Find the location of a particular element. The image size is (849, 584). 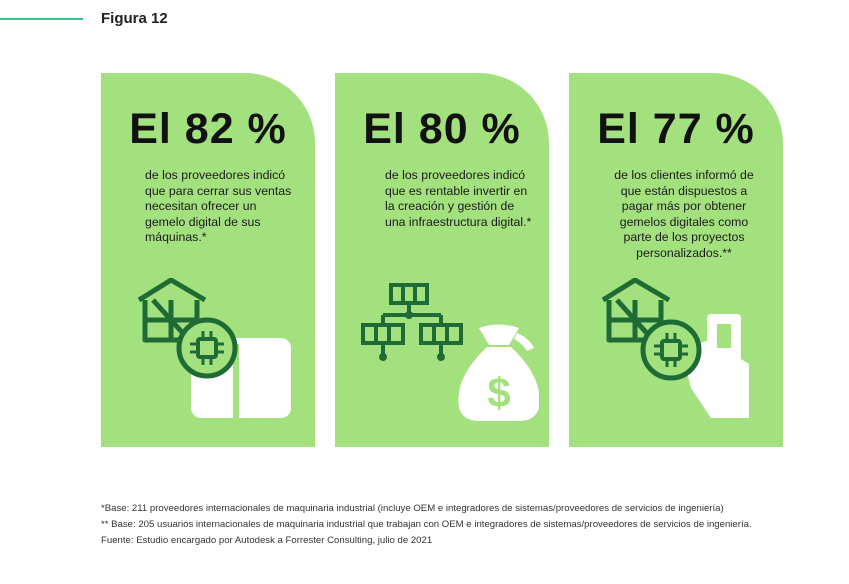

network-money-bag-icon: $ is located at coordinates (450, 352).